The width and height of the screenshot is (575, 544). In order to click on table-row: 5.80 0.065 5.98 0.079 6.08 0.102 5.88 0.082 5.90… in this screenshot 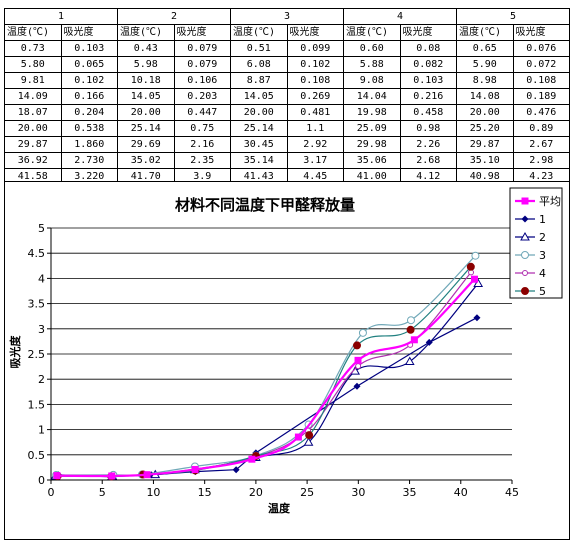, I will do `click(287, 64)`.